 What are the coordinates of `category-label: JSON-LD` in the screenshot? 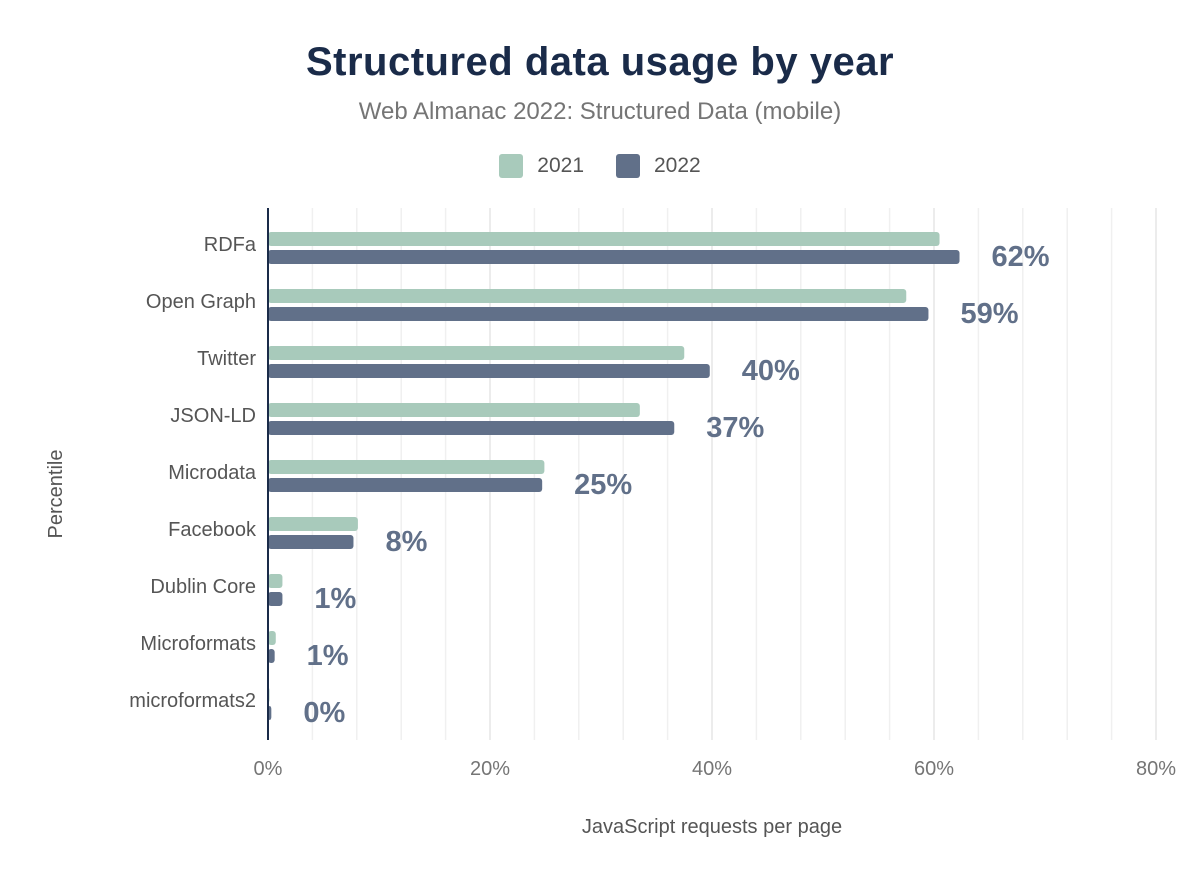 It's located at (213, 416).